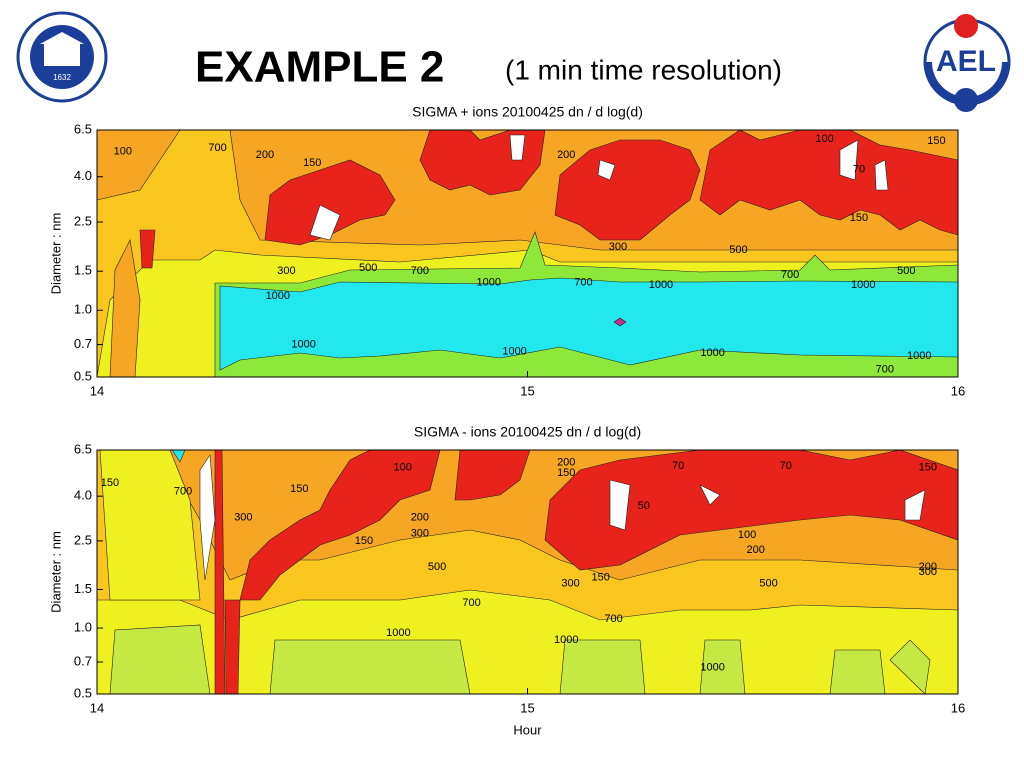 This screenshot has height=773, width=1024. I want to click on contour-label: 50, so click(644, 506).